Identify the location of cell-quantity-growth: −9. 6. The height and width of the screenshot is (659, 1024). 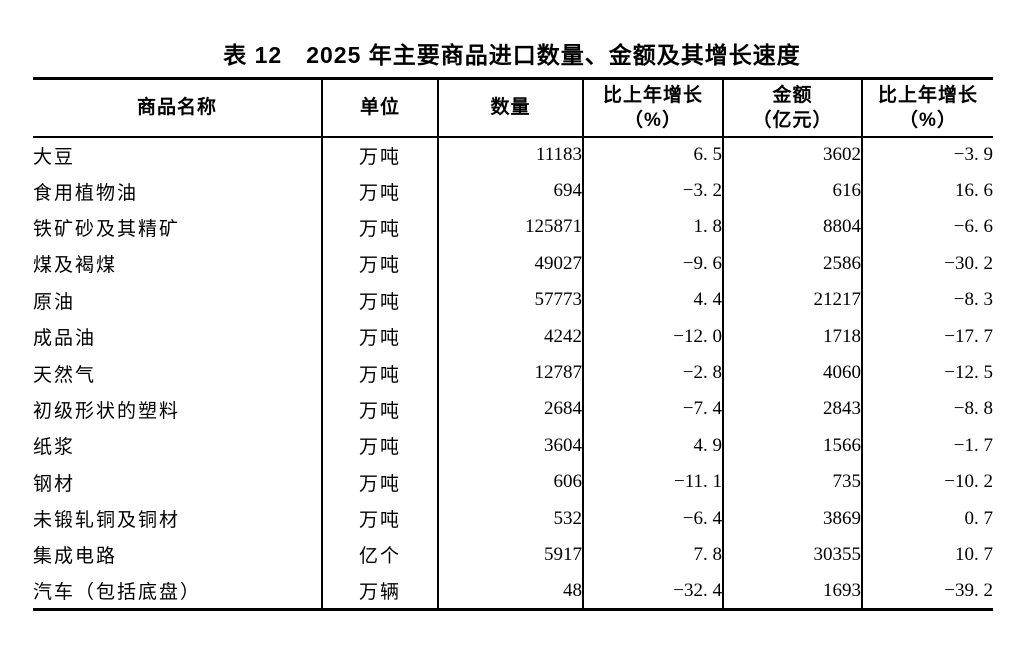
(652, 264).